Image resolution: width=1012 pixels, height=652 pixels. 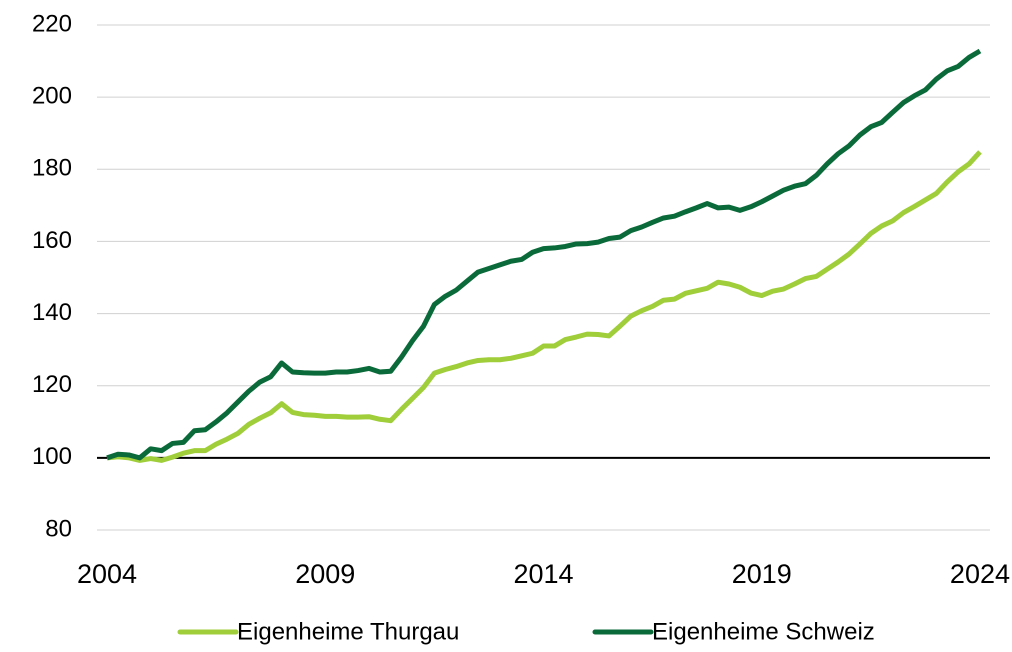 I want to click on x-tick-label: 2019, so click(x=762, y=574).